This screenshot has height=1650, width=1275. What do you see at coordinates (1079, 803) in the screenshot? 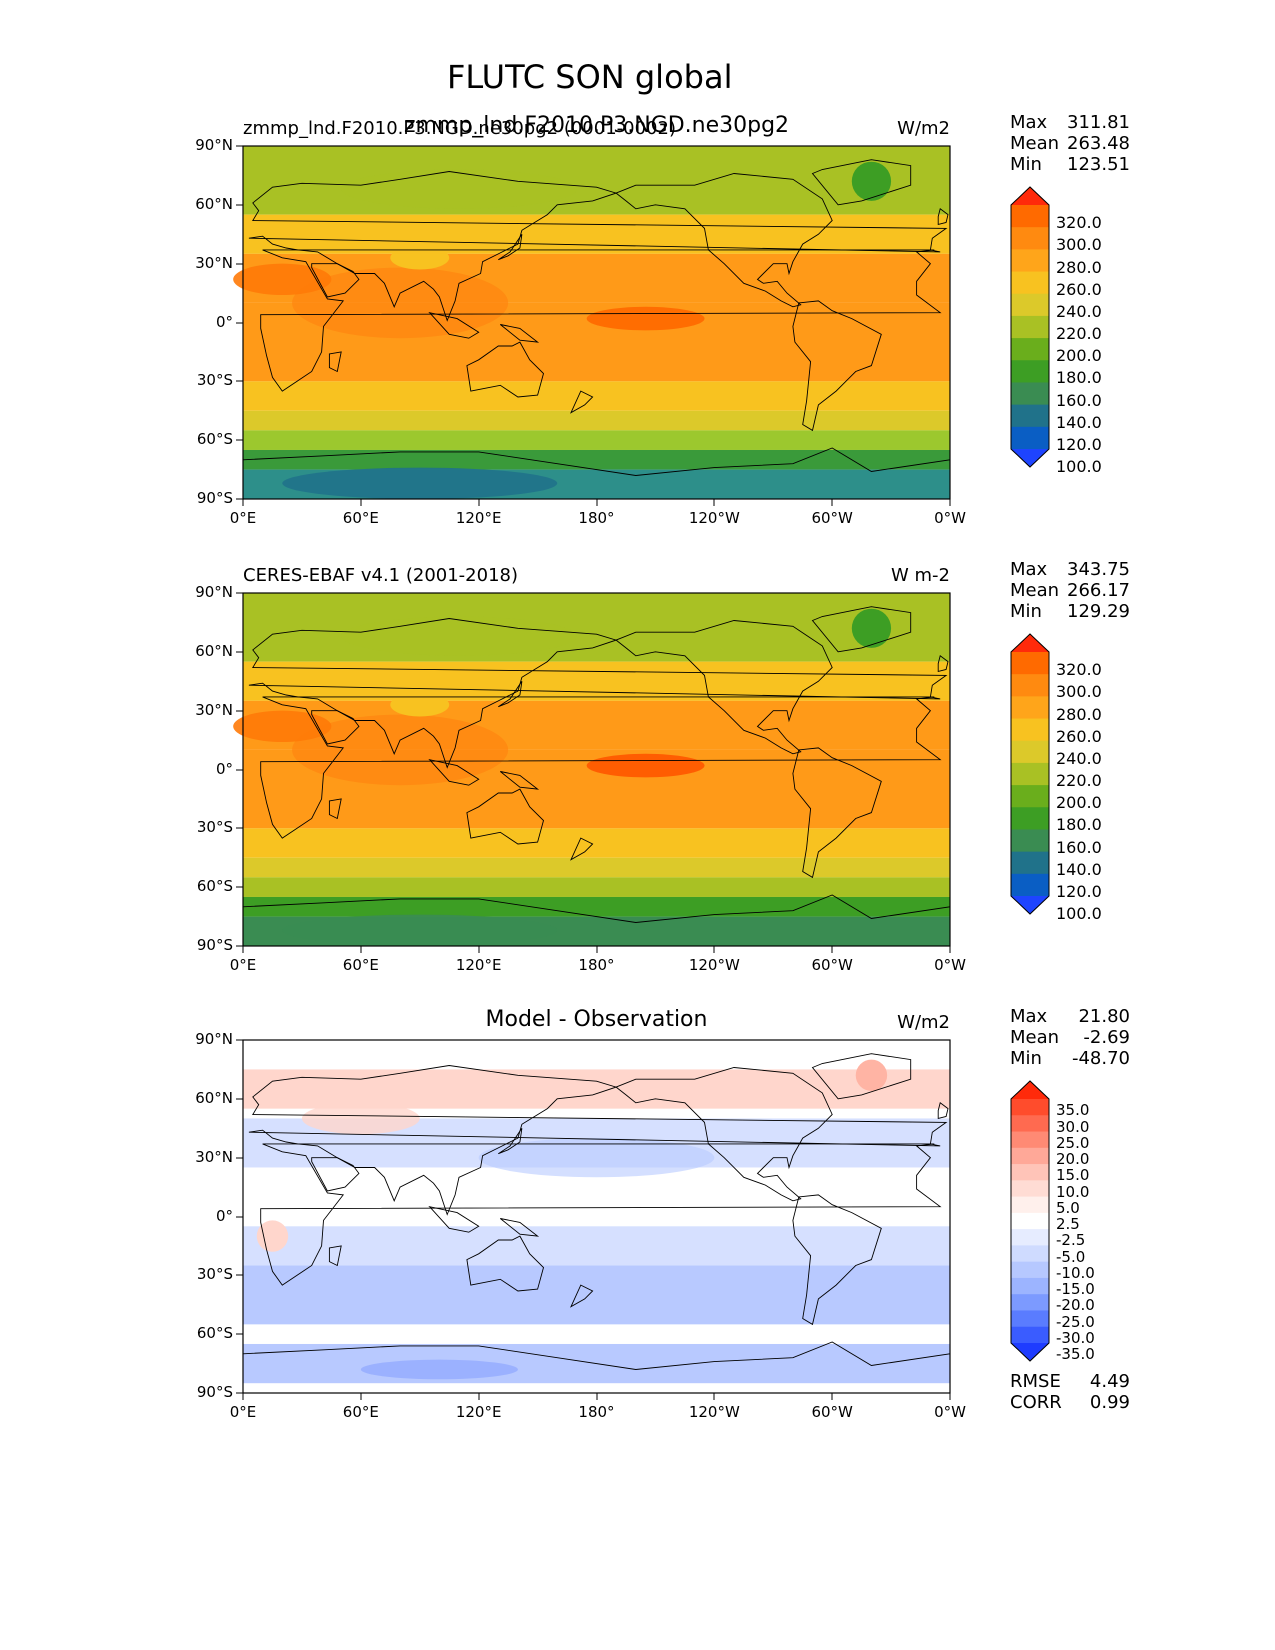
I see `colorbar-level-label: 200.0` at bounding box center [1079, 803].